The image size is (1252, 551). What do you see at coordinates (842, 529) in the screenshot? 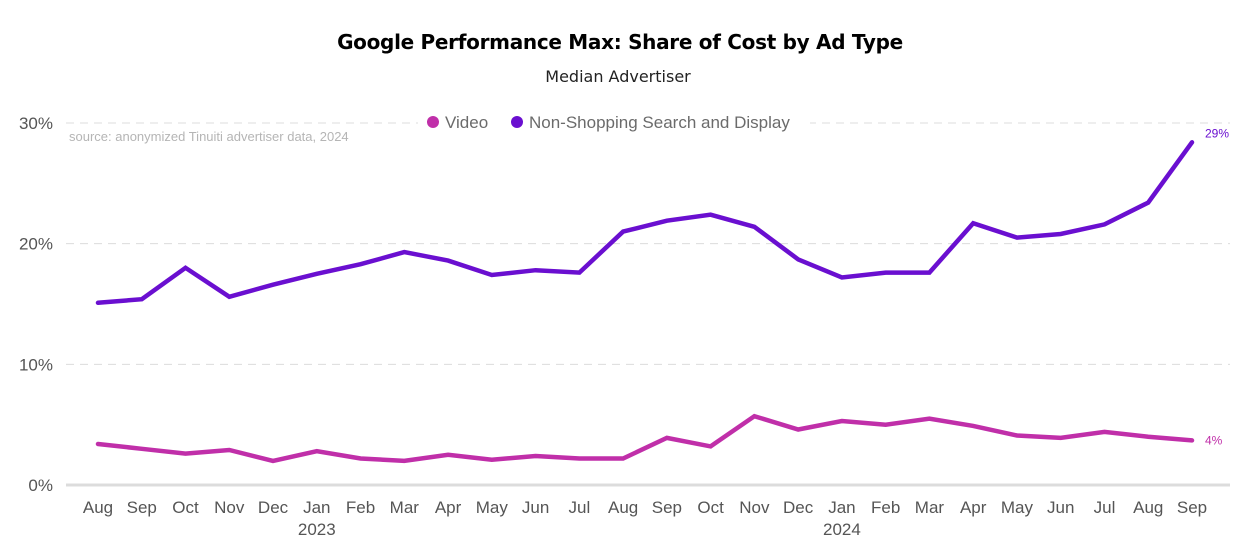
I see `x-year-label: 2024` at bounding box center [842, 529].